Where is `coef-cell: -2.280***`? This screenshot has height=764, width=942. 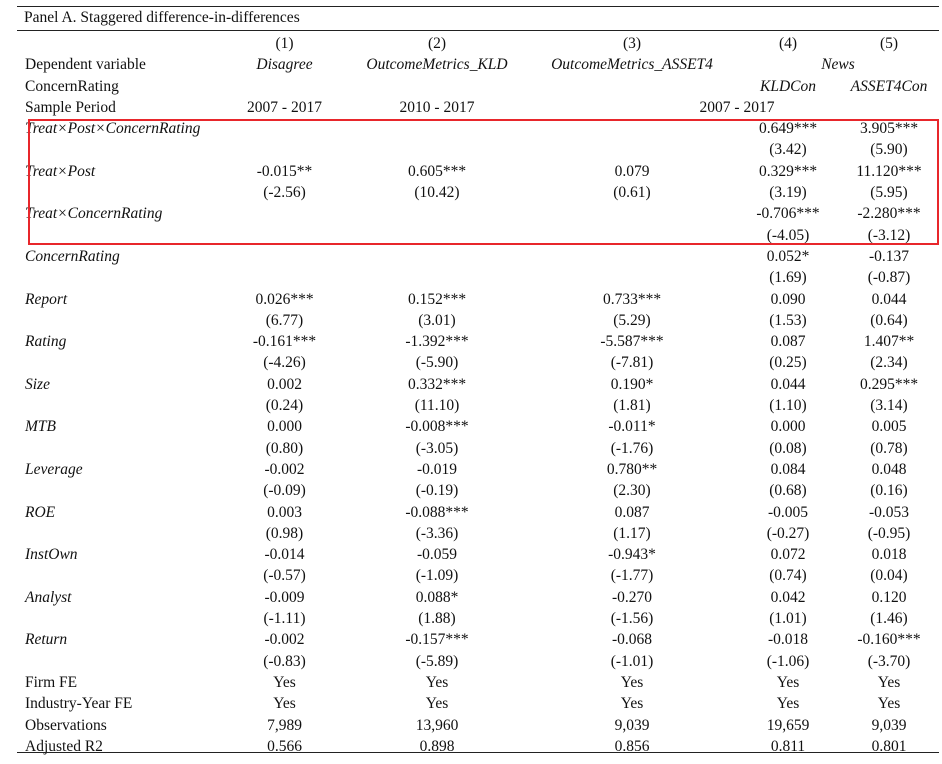 coef-cell: -2.280*** is located at coordinates (889, 214).